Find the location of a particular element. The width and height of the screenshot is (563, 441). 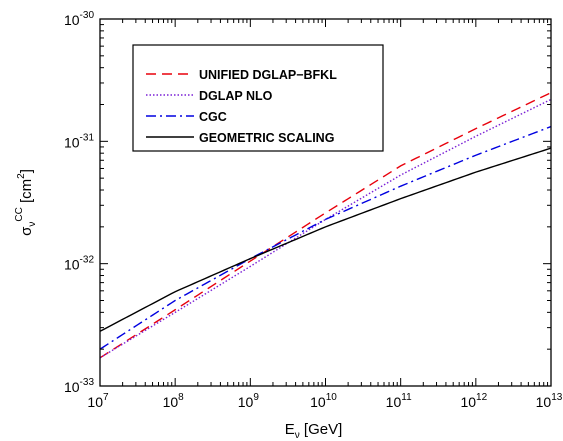

x-tick-label-4: 10¹¹ is located at coordinates (399, 401).